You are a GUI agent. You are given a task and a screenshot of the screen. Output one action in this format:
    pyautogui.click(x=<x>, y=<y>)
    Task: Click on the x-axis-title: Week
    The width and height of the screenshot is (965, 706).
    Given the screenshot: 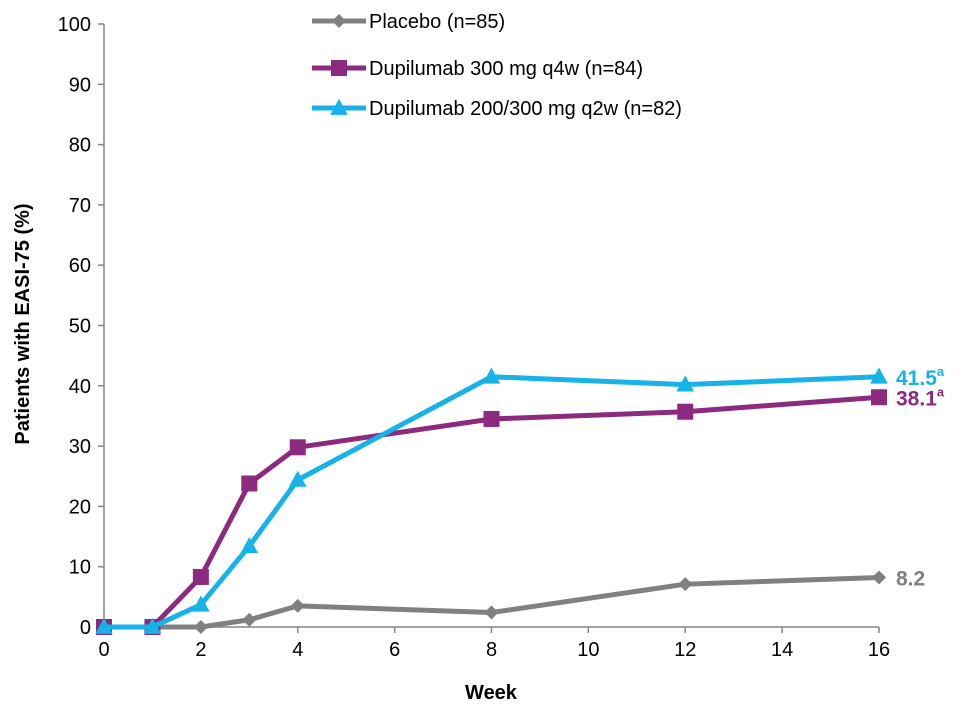 What is the action you would take?
    pyautogui.click(x=491, y=693)
    